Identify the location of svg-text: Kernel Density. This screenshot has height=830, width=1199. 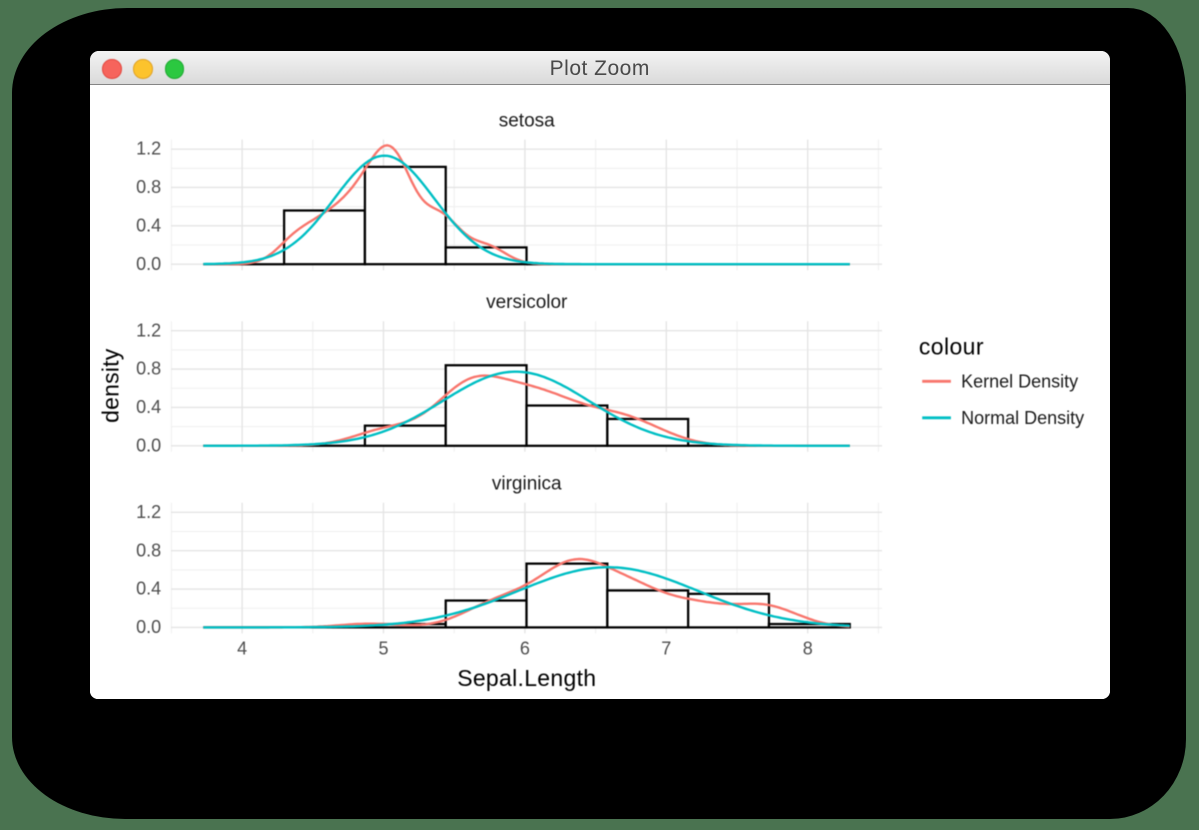
(1019, 381).